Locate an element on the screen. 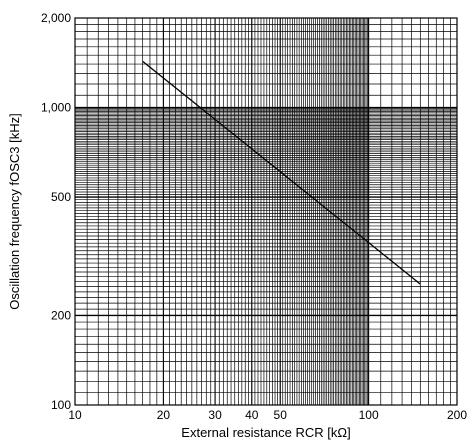 The image size is (469, 441). x-tick-label: 50 is located at coordinates (281, 415).